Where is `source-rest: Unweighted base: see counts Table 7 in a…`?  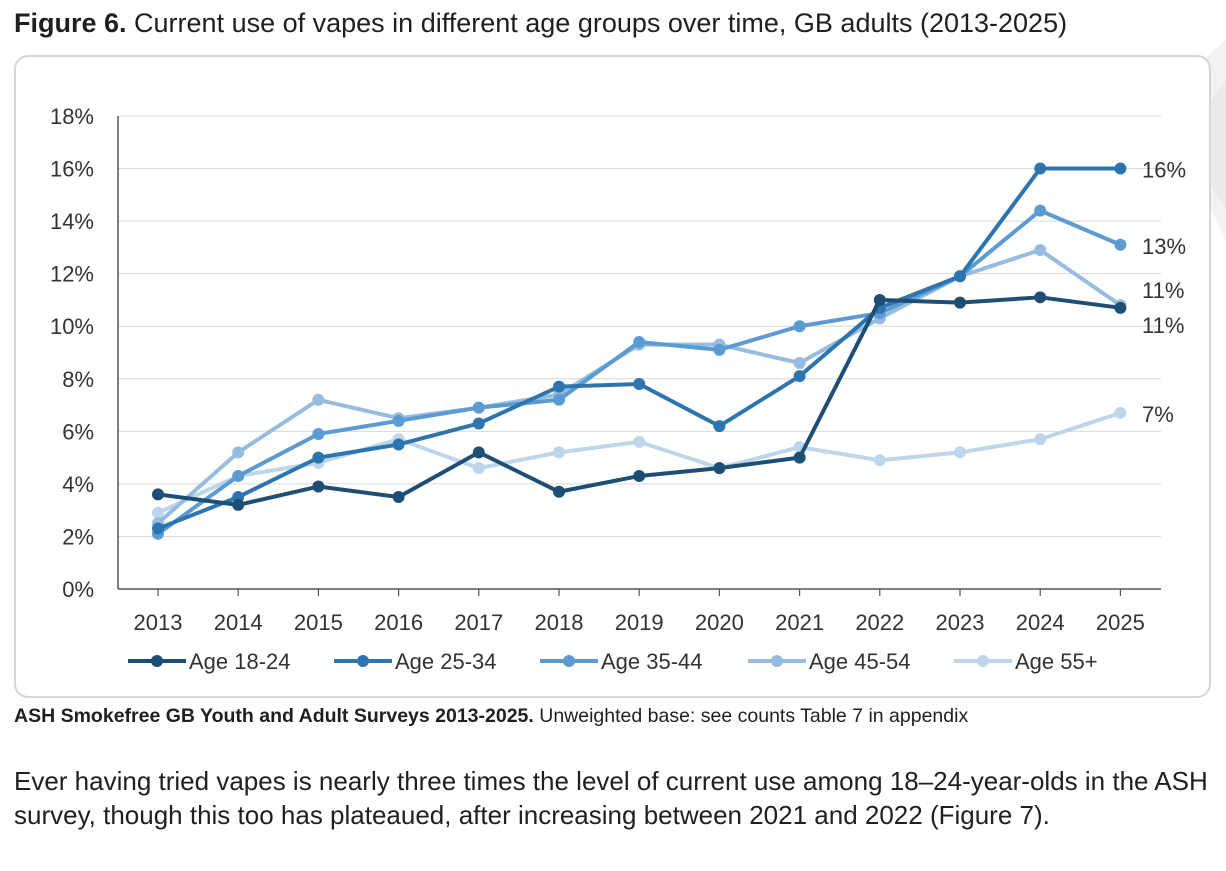
source-rest: Unweighted base: see counts Table 7 in a… is located at coordinates (754, 716).